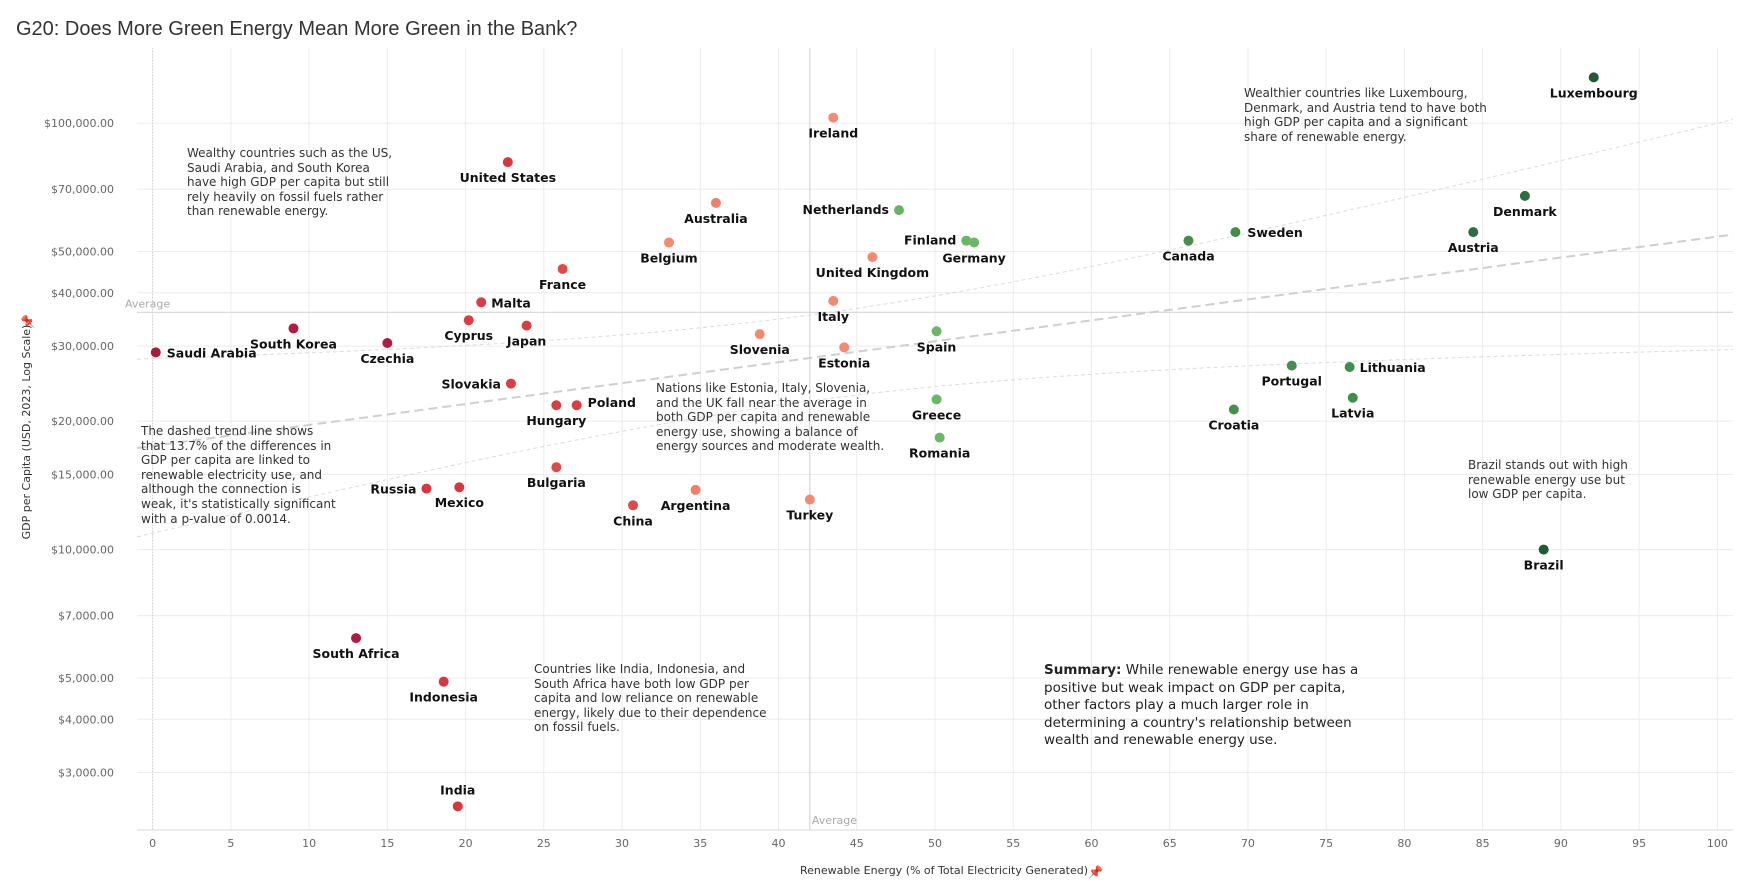 The height and width of the screenshot is (896, 1749). What do you see at coordinates (844, 362) in the screenshot?
I see `point-label: Estonia` at bounding box center [844, 362].